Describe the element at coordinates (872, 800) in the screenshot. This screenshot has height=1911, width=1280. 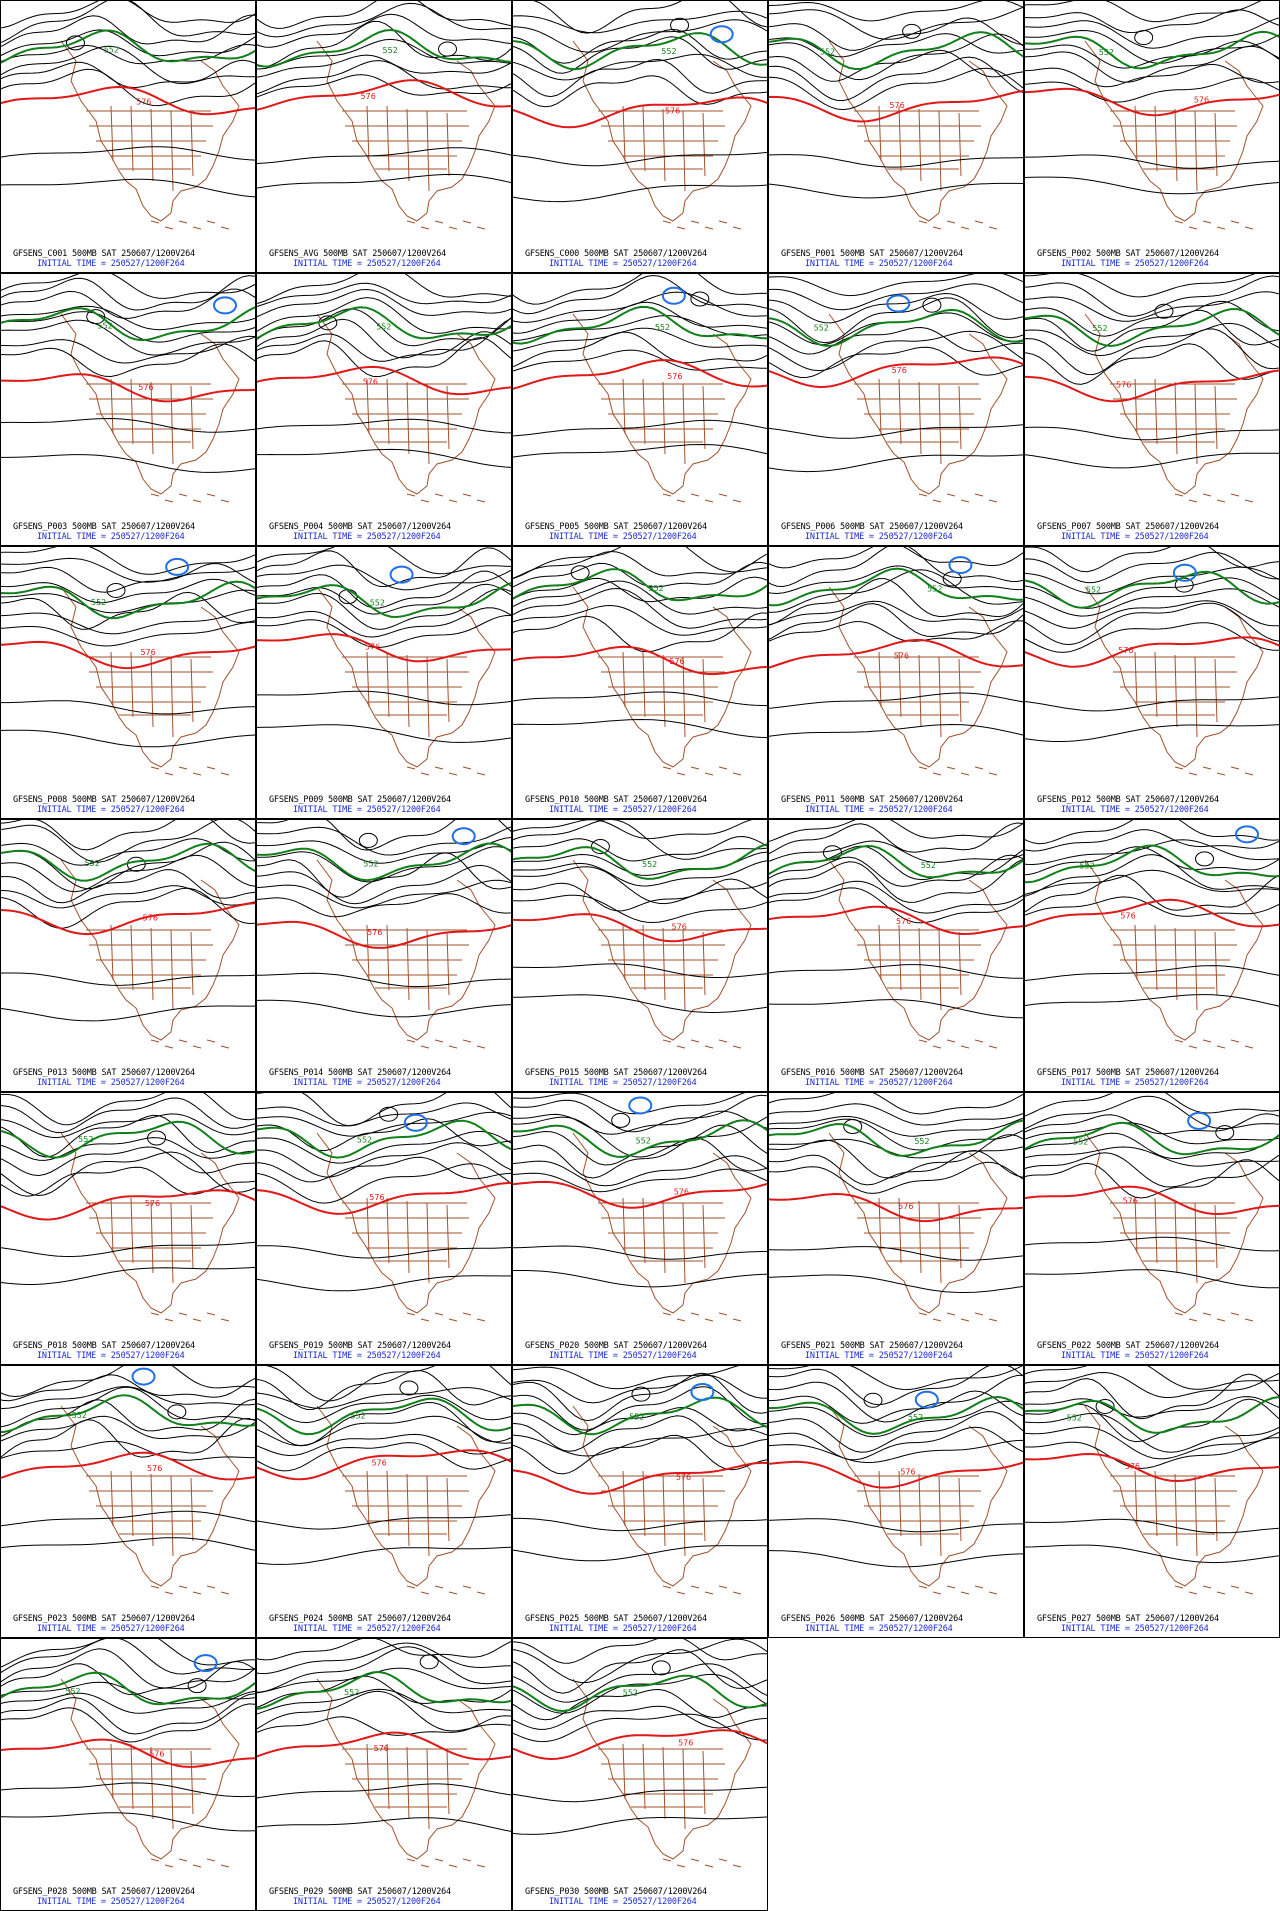
I see `panel-caption-model: GFSENS_P011 500MB SAT 250607/1200V264` at that location.